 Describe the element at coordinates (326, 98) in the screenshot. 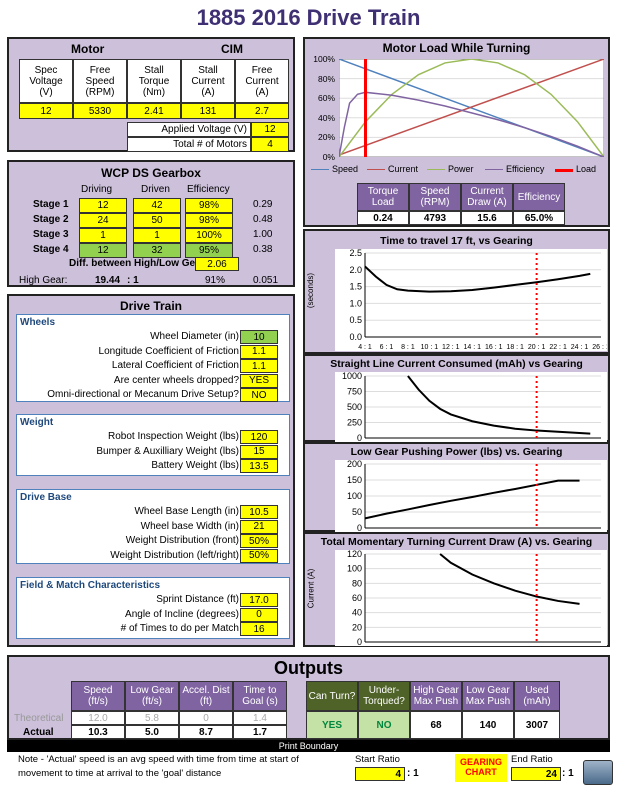

I see `ylabel-tick: 60%` at that location.